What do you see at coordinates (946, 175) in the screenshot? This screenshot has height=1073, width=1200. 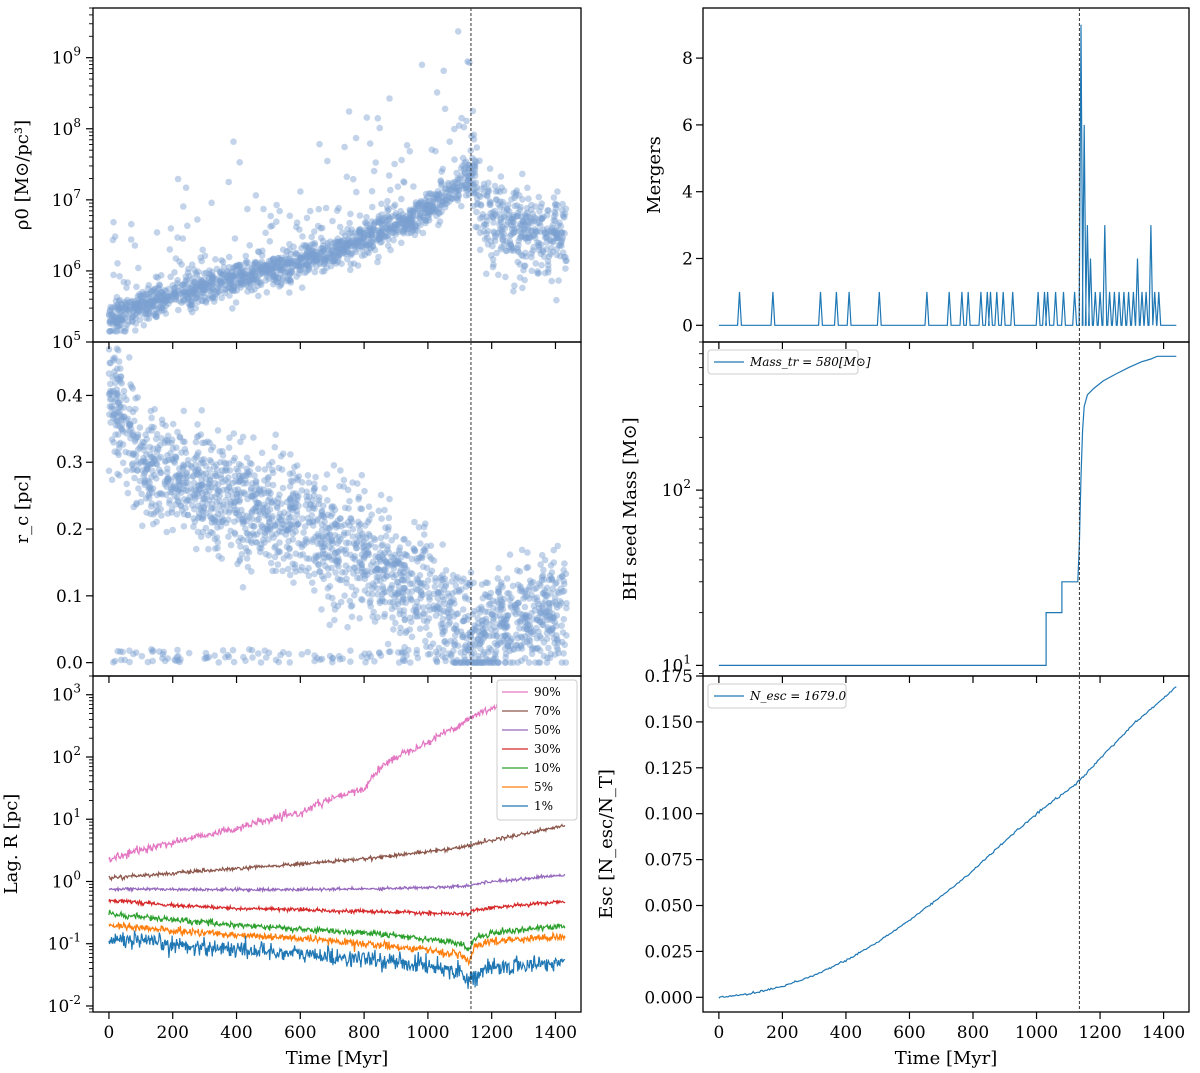 I see `mergers-panel-frame` at bounding box center [946, 175].